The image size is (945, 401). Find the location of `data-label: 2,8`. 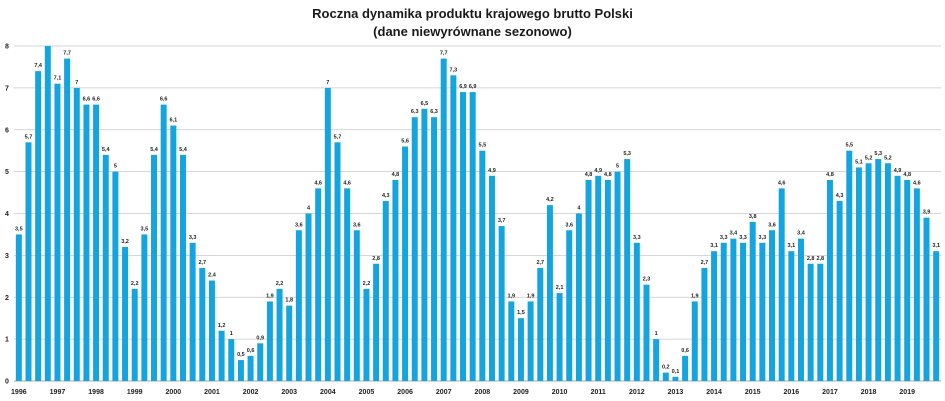

data-label: 2,8 is located at coordinates (376, 259).